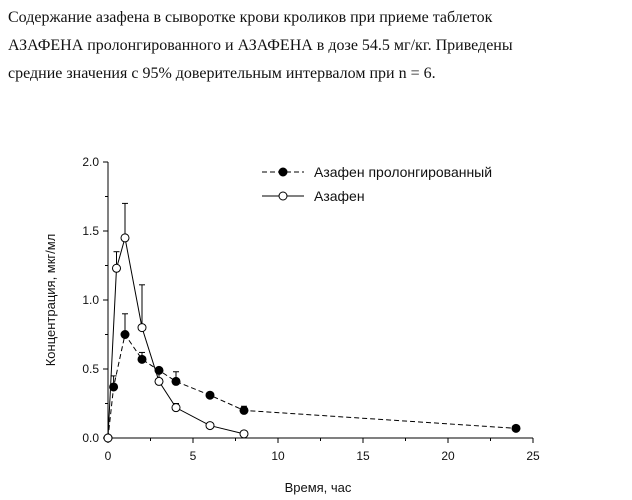 This screenshot has width=632, height=500. I want to click on x-tick-label: 0, so click(108, 456).